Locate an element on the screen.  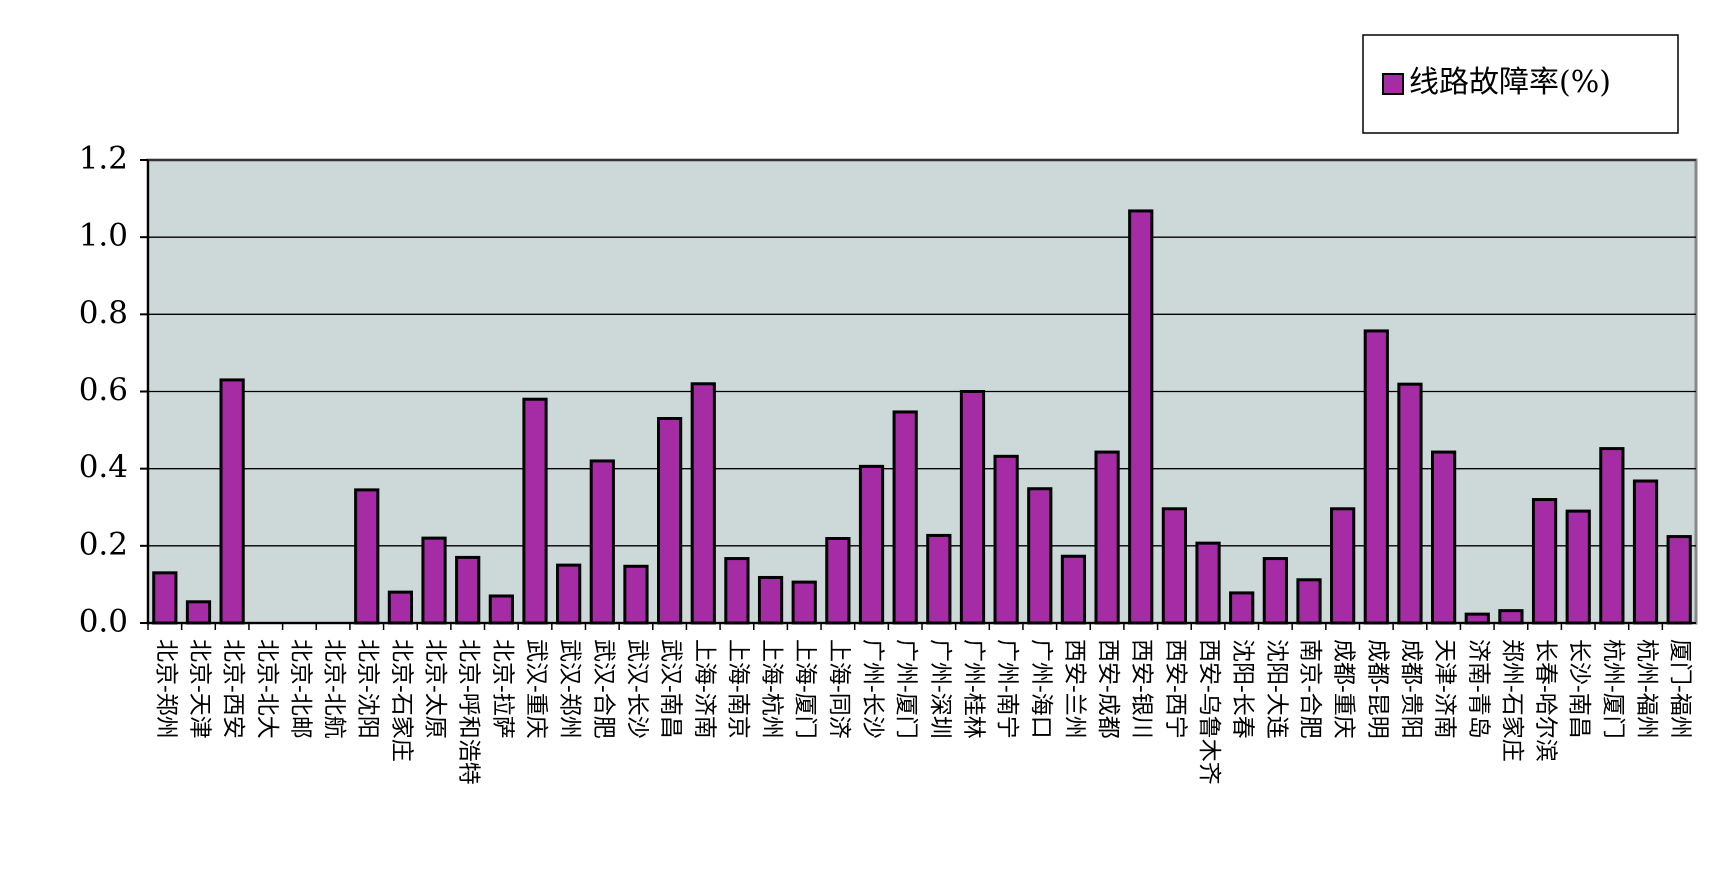
x-tick-label: 西安-成都 is located at coordinates (1108, 689).